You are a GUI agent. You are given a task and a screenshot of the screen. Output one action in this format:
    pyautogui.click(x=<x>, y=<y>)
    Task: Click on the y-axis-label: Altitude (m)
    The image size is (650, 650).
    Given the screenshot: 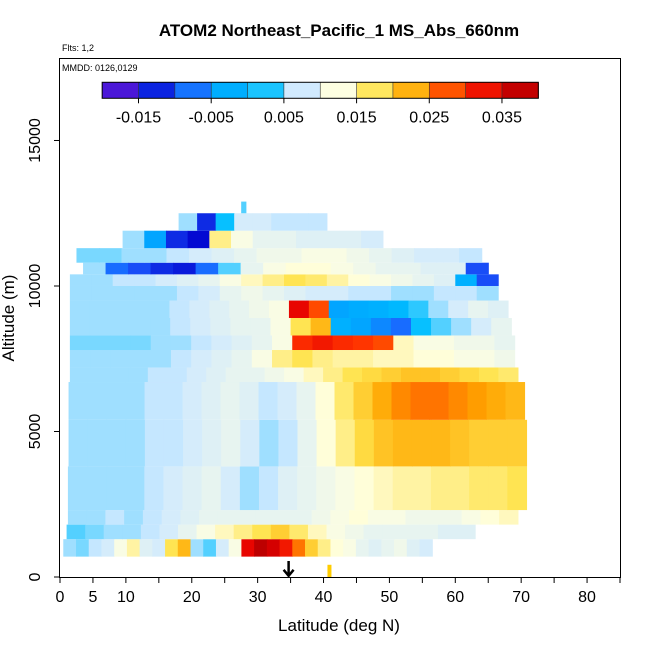 What is the action you would take?
    pyautogui.click(x=9, y=318)
    